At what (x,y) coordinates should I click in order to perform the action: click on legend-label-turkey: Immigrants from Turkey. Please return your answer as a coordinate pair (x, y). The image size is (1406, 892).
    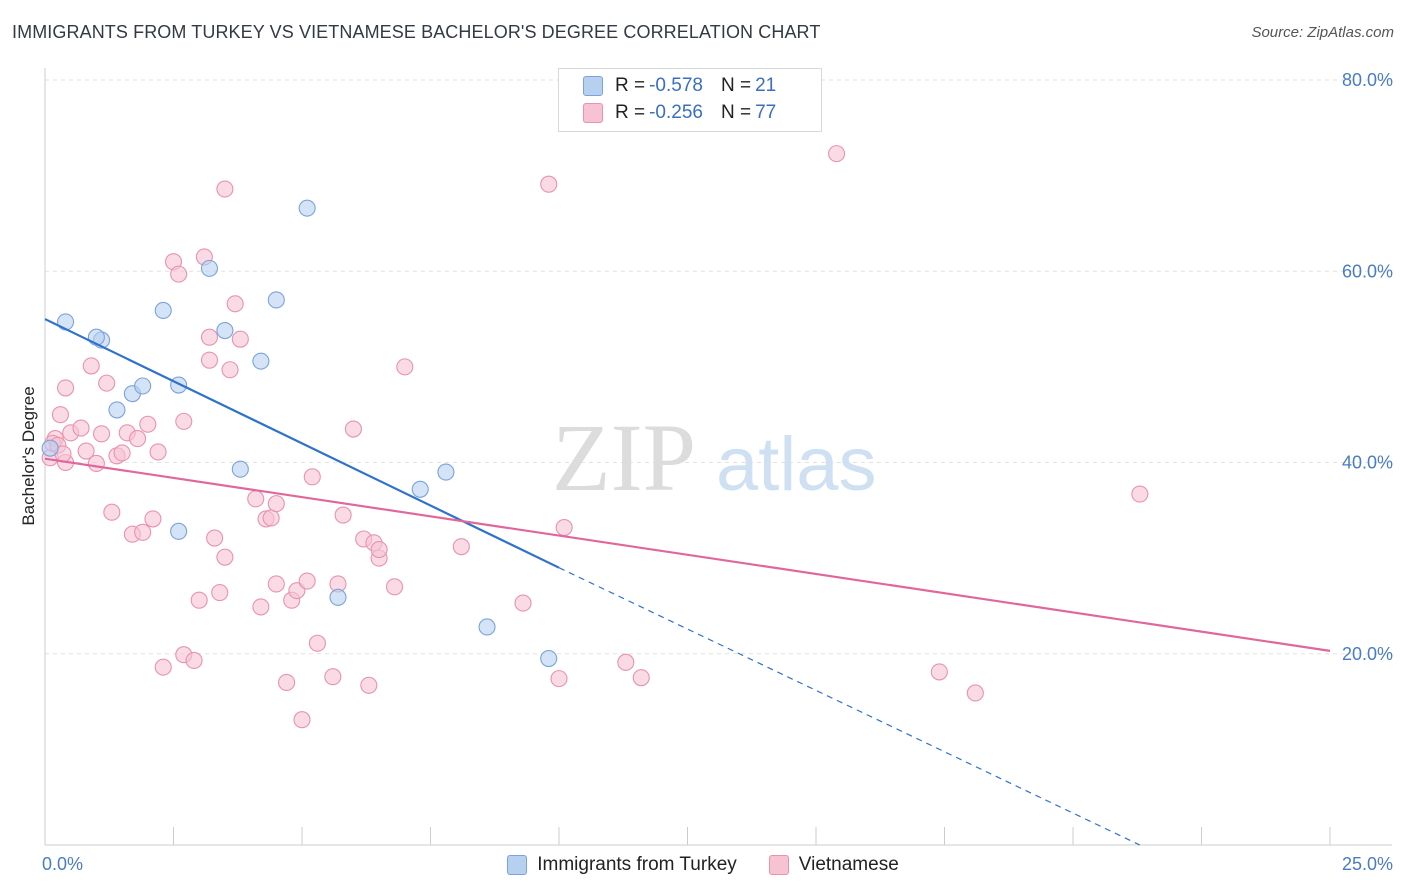
    Looking at the image, I should click on (637, 864).